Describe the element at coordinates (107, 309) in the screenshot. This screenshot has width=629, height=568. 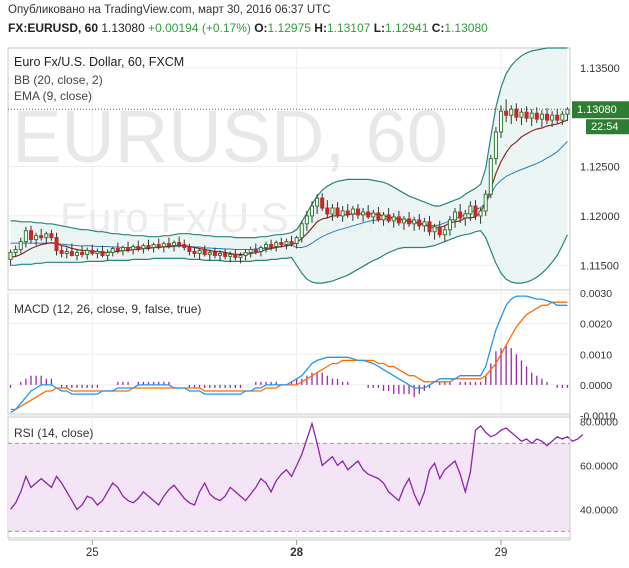
I see `macd-title: MACD (12, 26, close, 9, false, true)` at that location.